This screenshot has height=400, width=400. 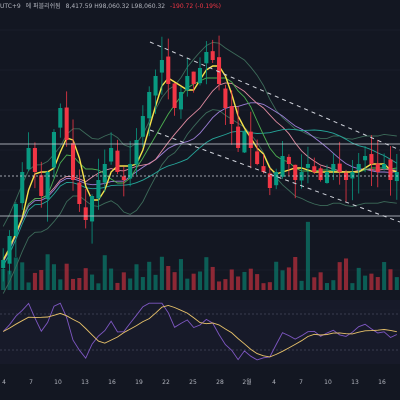 I want to click on x-tick-label: 2월, so click(x=246, y=382).